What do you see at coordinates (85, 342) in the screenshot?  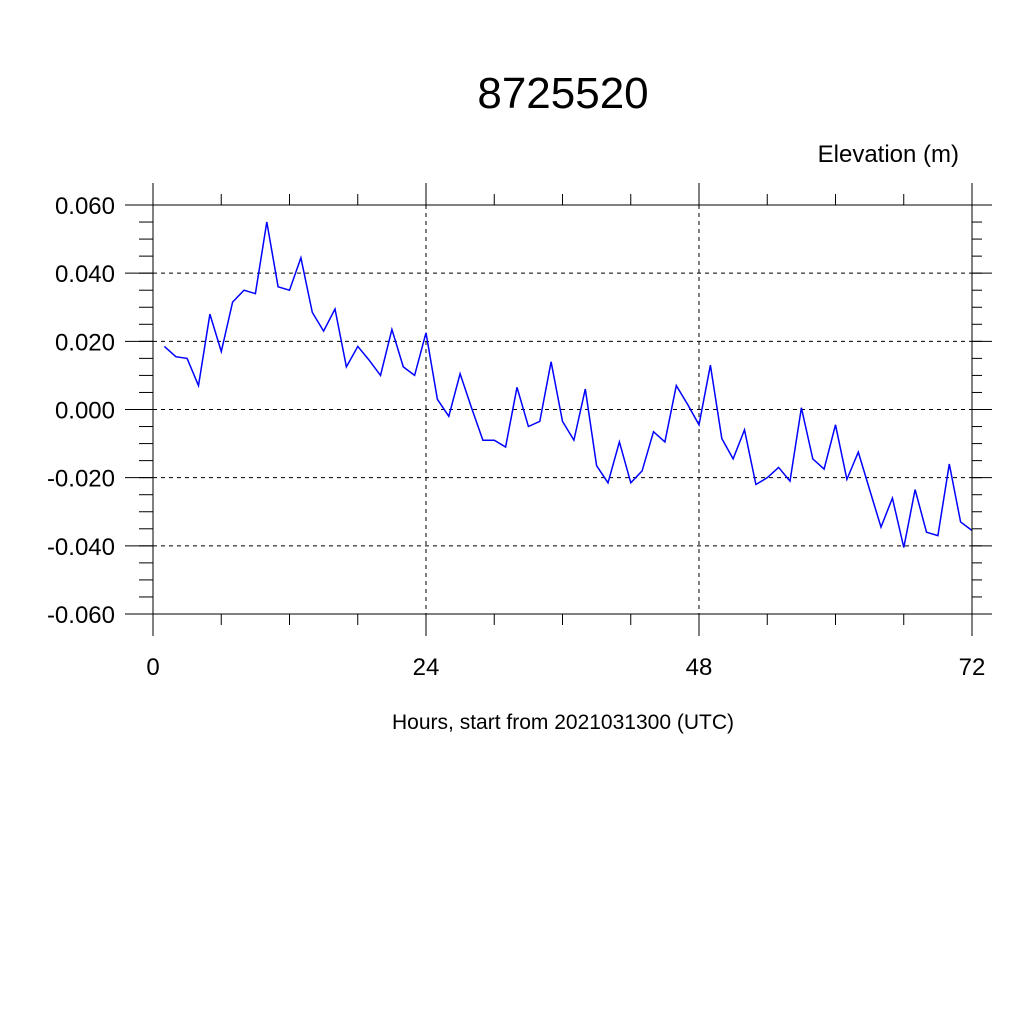 I see `y-tick-label: 0.020` at bounding box center [85, 342].